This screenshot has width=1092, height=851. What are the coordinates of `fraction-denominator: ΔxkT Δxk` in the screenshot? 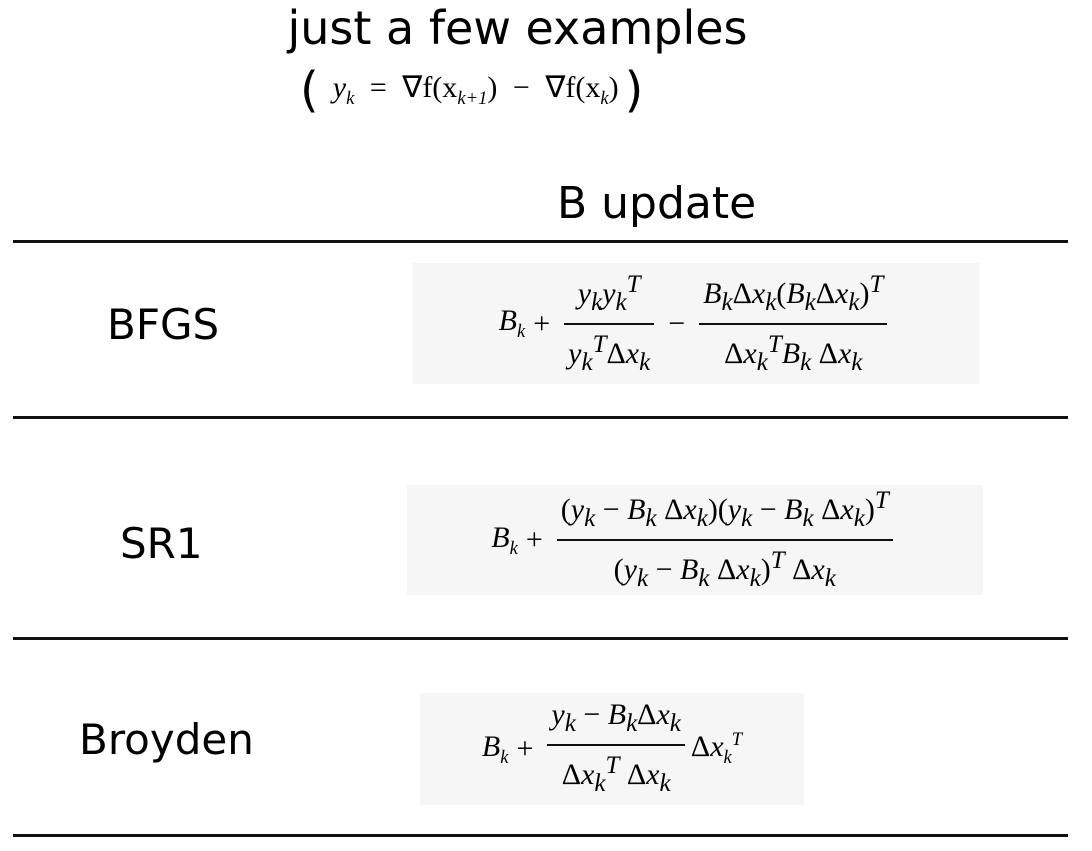 It's located at (616, 775).